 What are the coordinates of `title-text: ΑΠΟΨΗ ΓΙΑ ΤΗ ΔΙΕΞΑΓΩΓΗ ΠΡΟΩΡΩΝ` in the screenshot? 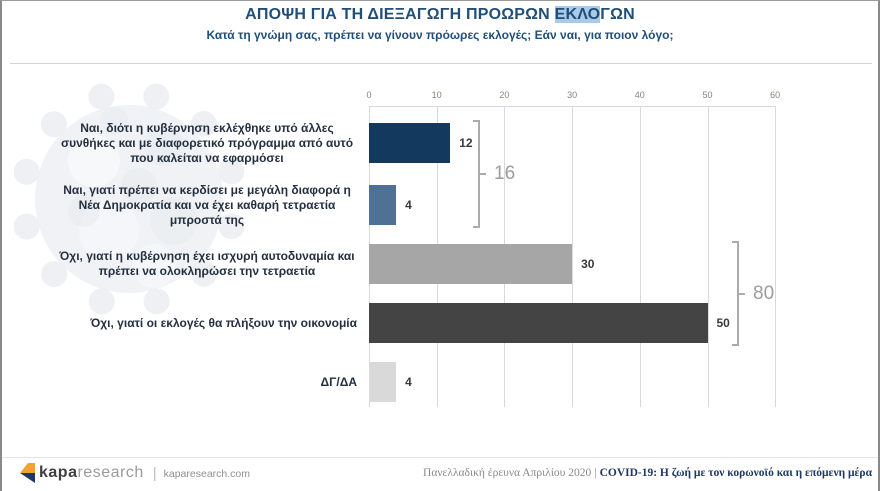 It's located at (400, 14).